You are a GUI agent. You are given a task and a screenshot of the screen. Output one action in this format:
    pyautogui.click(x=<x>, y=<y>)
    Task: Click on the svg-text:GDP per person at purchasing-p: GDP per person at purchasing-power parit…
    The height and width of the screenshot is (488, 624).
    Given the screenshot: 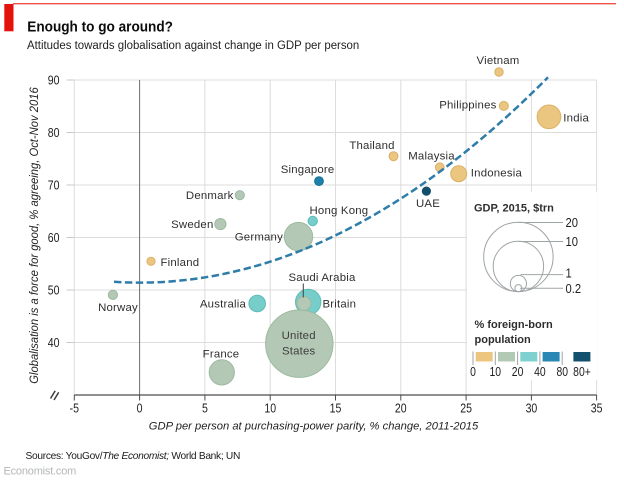 What is the action you would take?
    pyautogui.click(x=314, y=426)
    